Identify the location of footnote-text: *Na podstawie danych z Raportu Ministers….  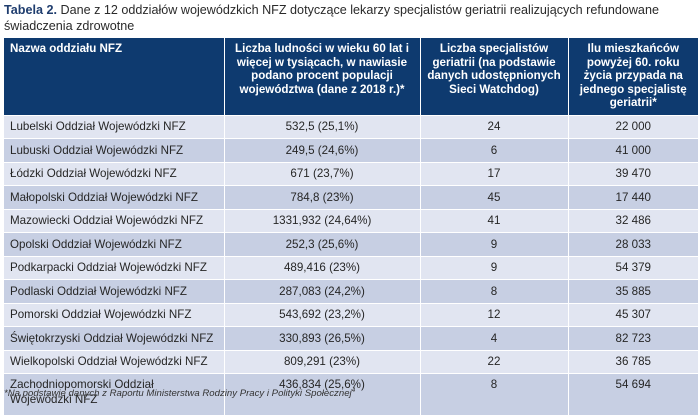
(178, 393).